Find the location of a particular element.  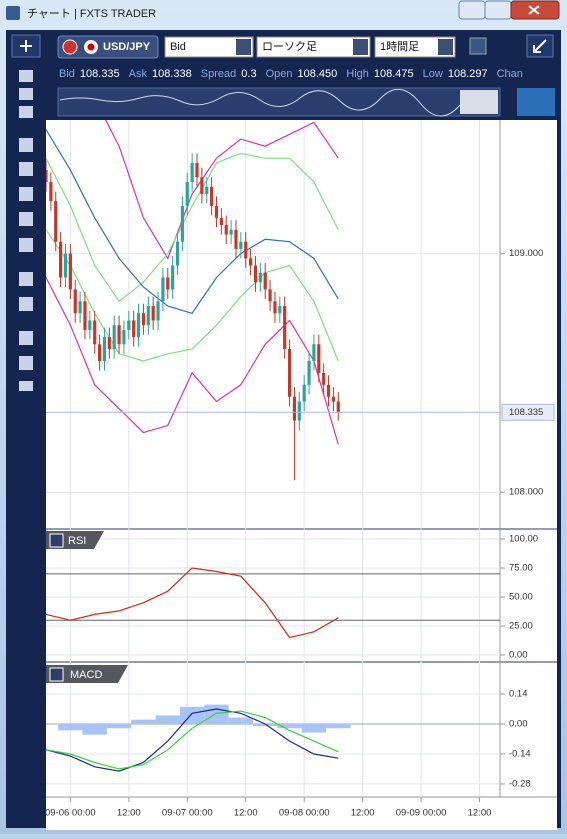

symbol-button is located at coordinates (108, 47).